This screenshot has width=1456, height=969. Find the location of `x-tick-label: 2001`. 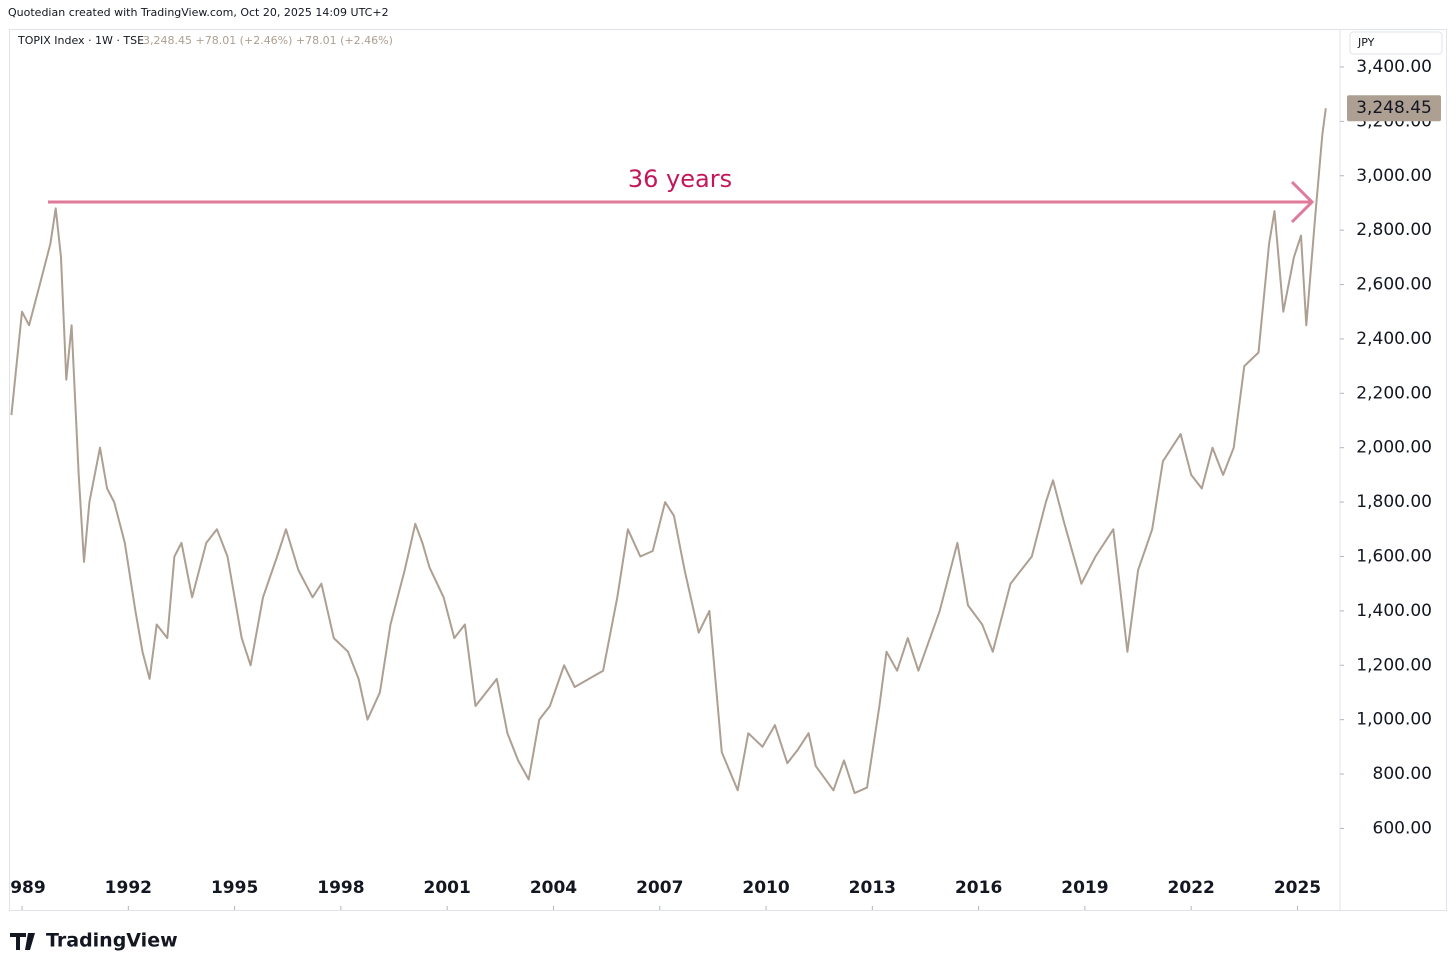

x-tick-label: 2001 is located at coordinates (447, 888).